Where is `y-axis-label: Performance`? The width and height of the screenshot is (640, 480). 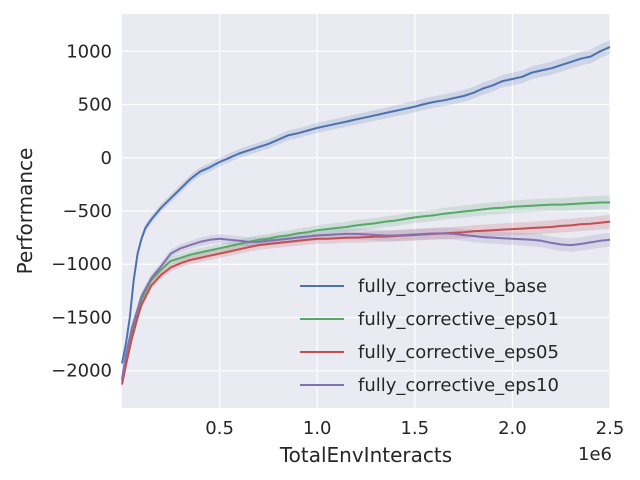
y-axis-label: Performance is located at coordinates (25, 211).